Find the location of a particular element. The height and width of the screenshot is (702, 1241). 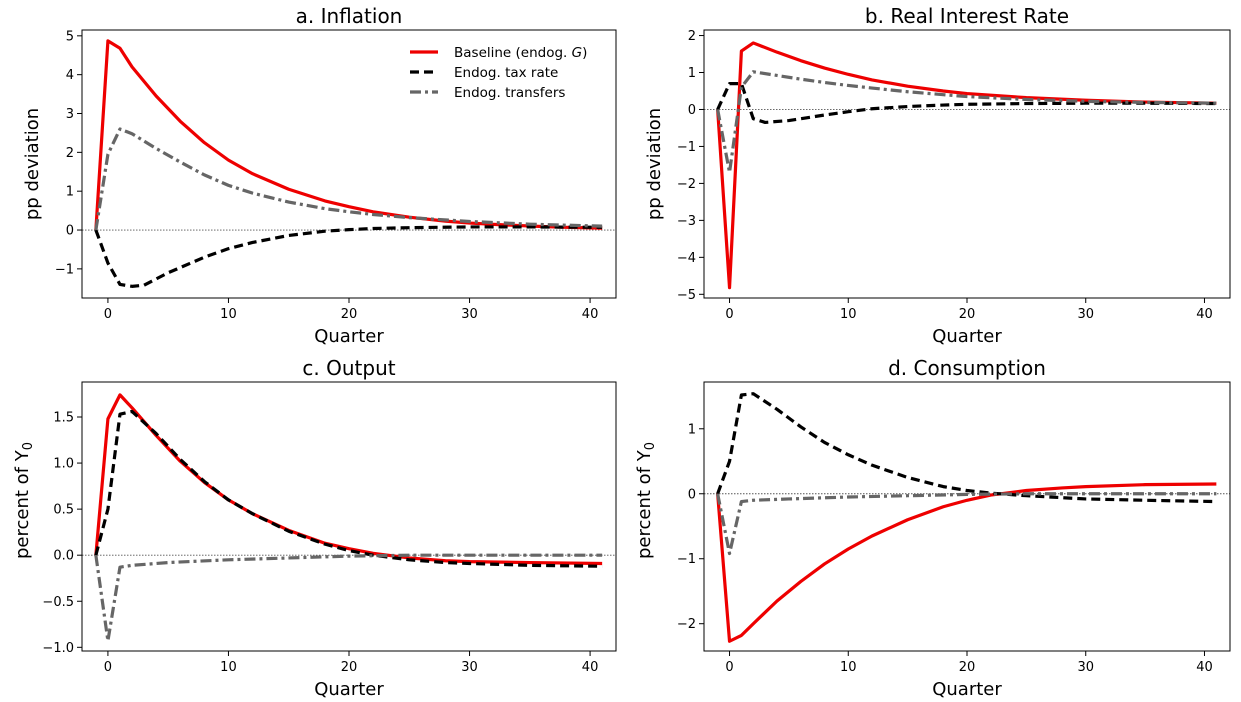

y-tick-label: 1.5 is located at coordinates (63, 418).